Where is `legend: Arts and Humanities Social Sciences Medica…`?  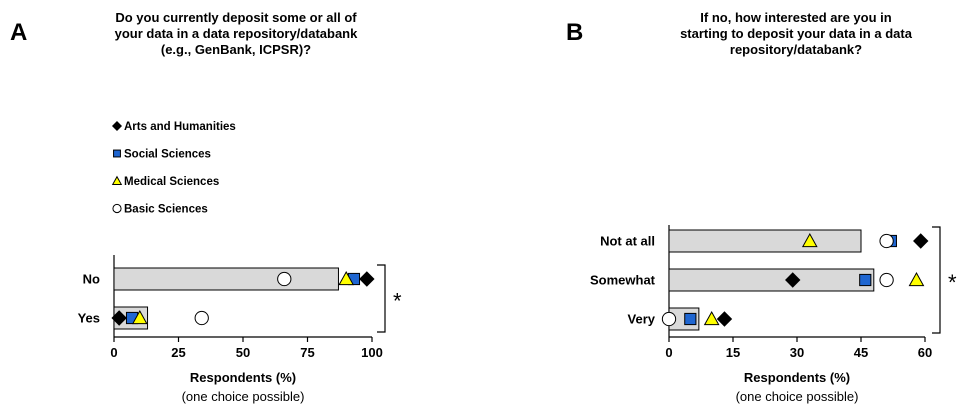 legend: Arts and Humanities Social Sciences Medica… is located at coordinates (173, 168).